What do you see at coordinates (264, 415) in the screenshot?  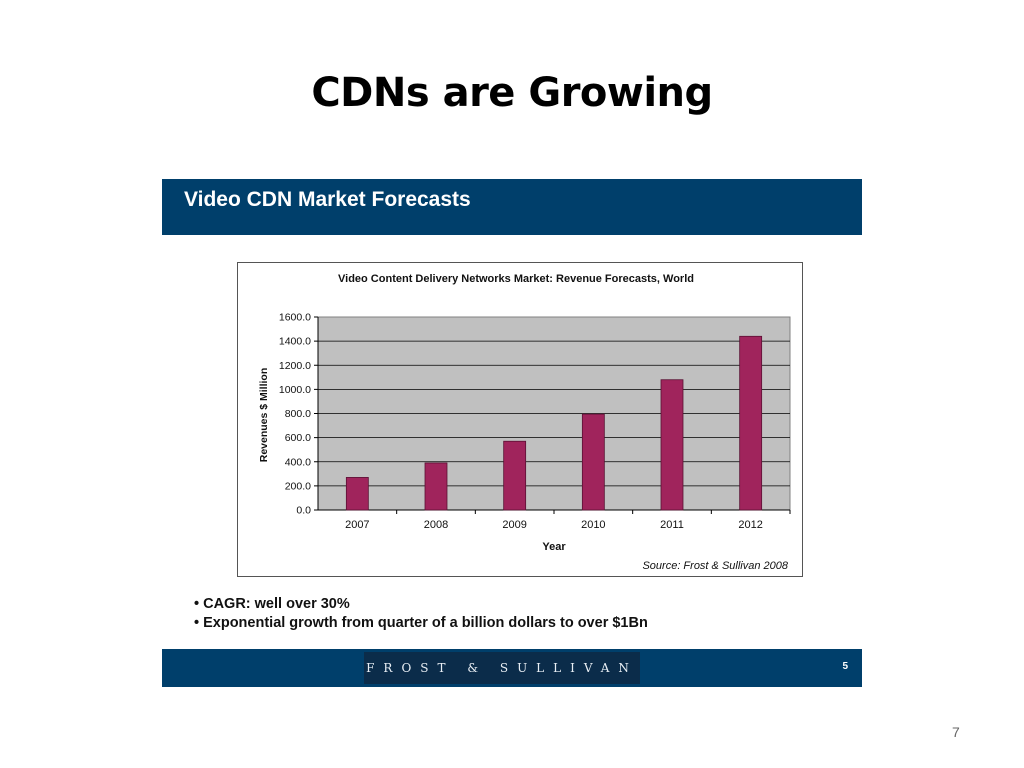 I see `y-axis-label: Revenues $ Million` at bounding box center [264, 415].